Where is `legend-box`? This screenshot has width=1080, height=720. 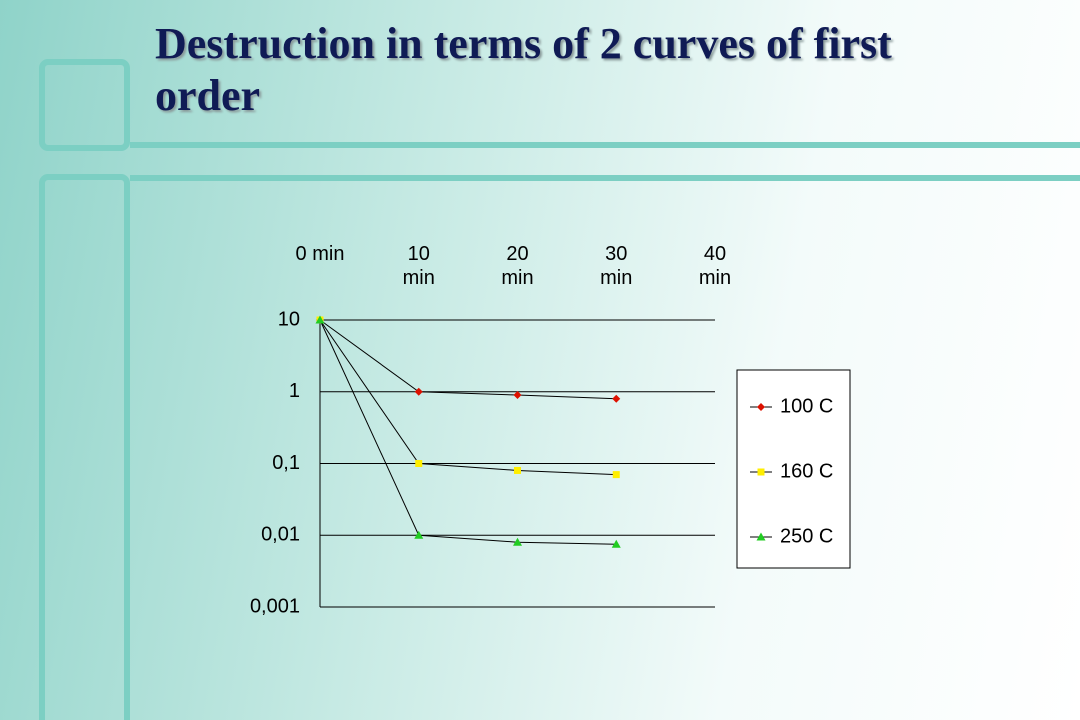
legend-box is located at coordinates (793, 469).